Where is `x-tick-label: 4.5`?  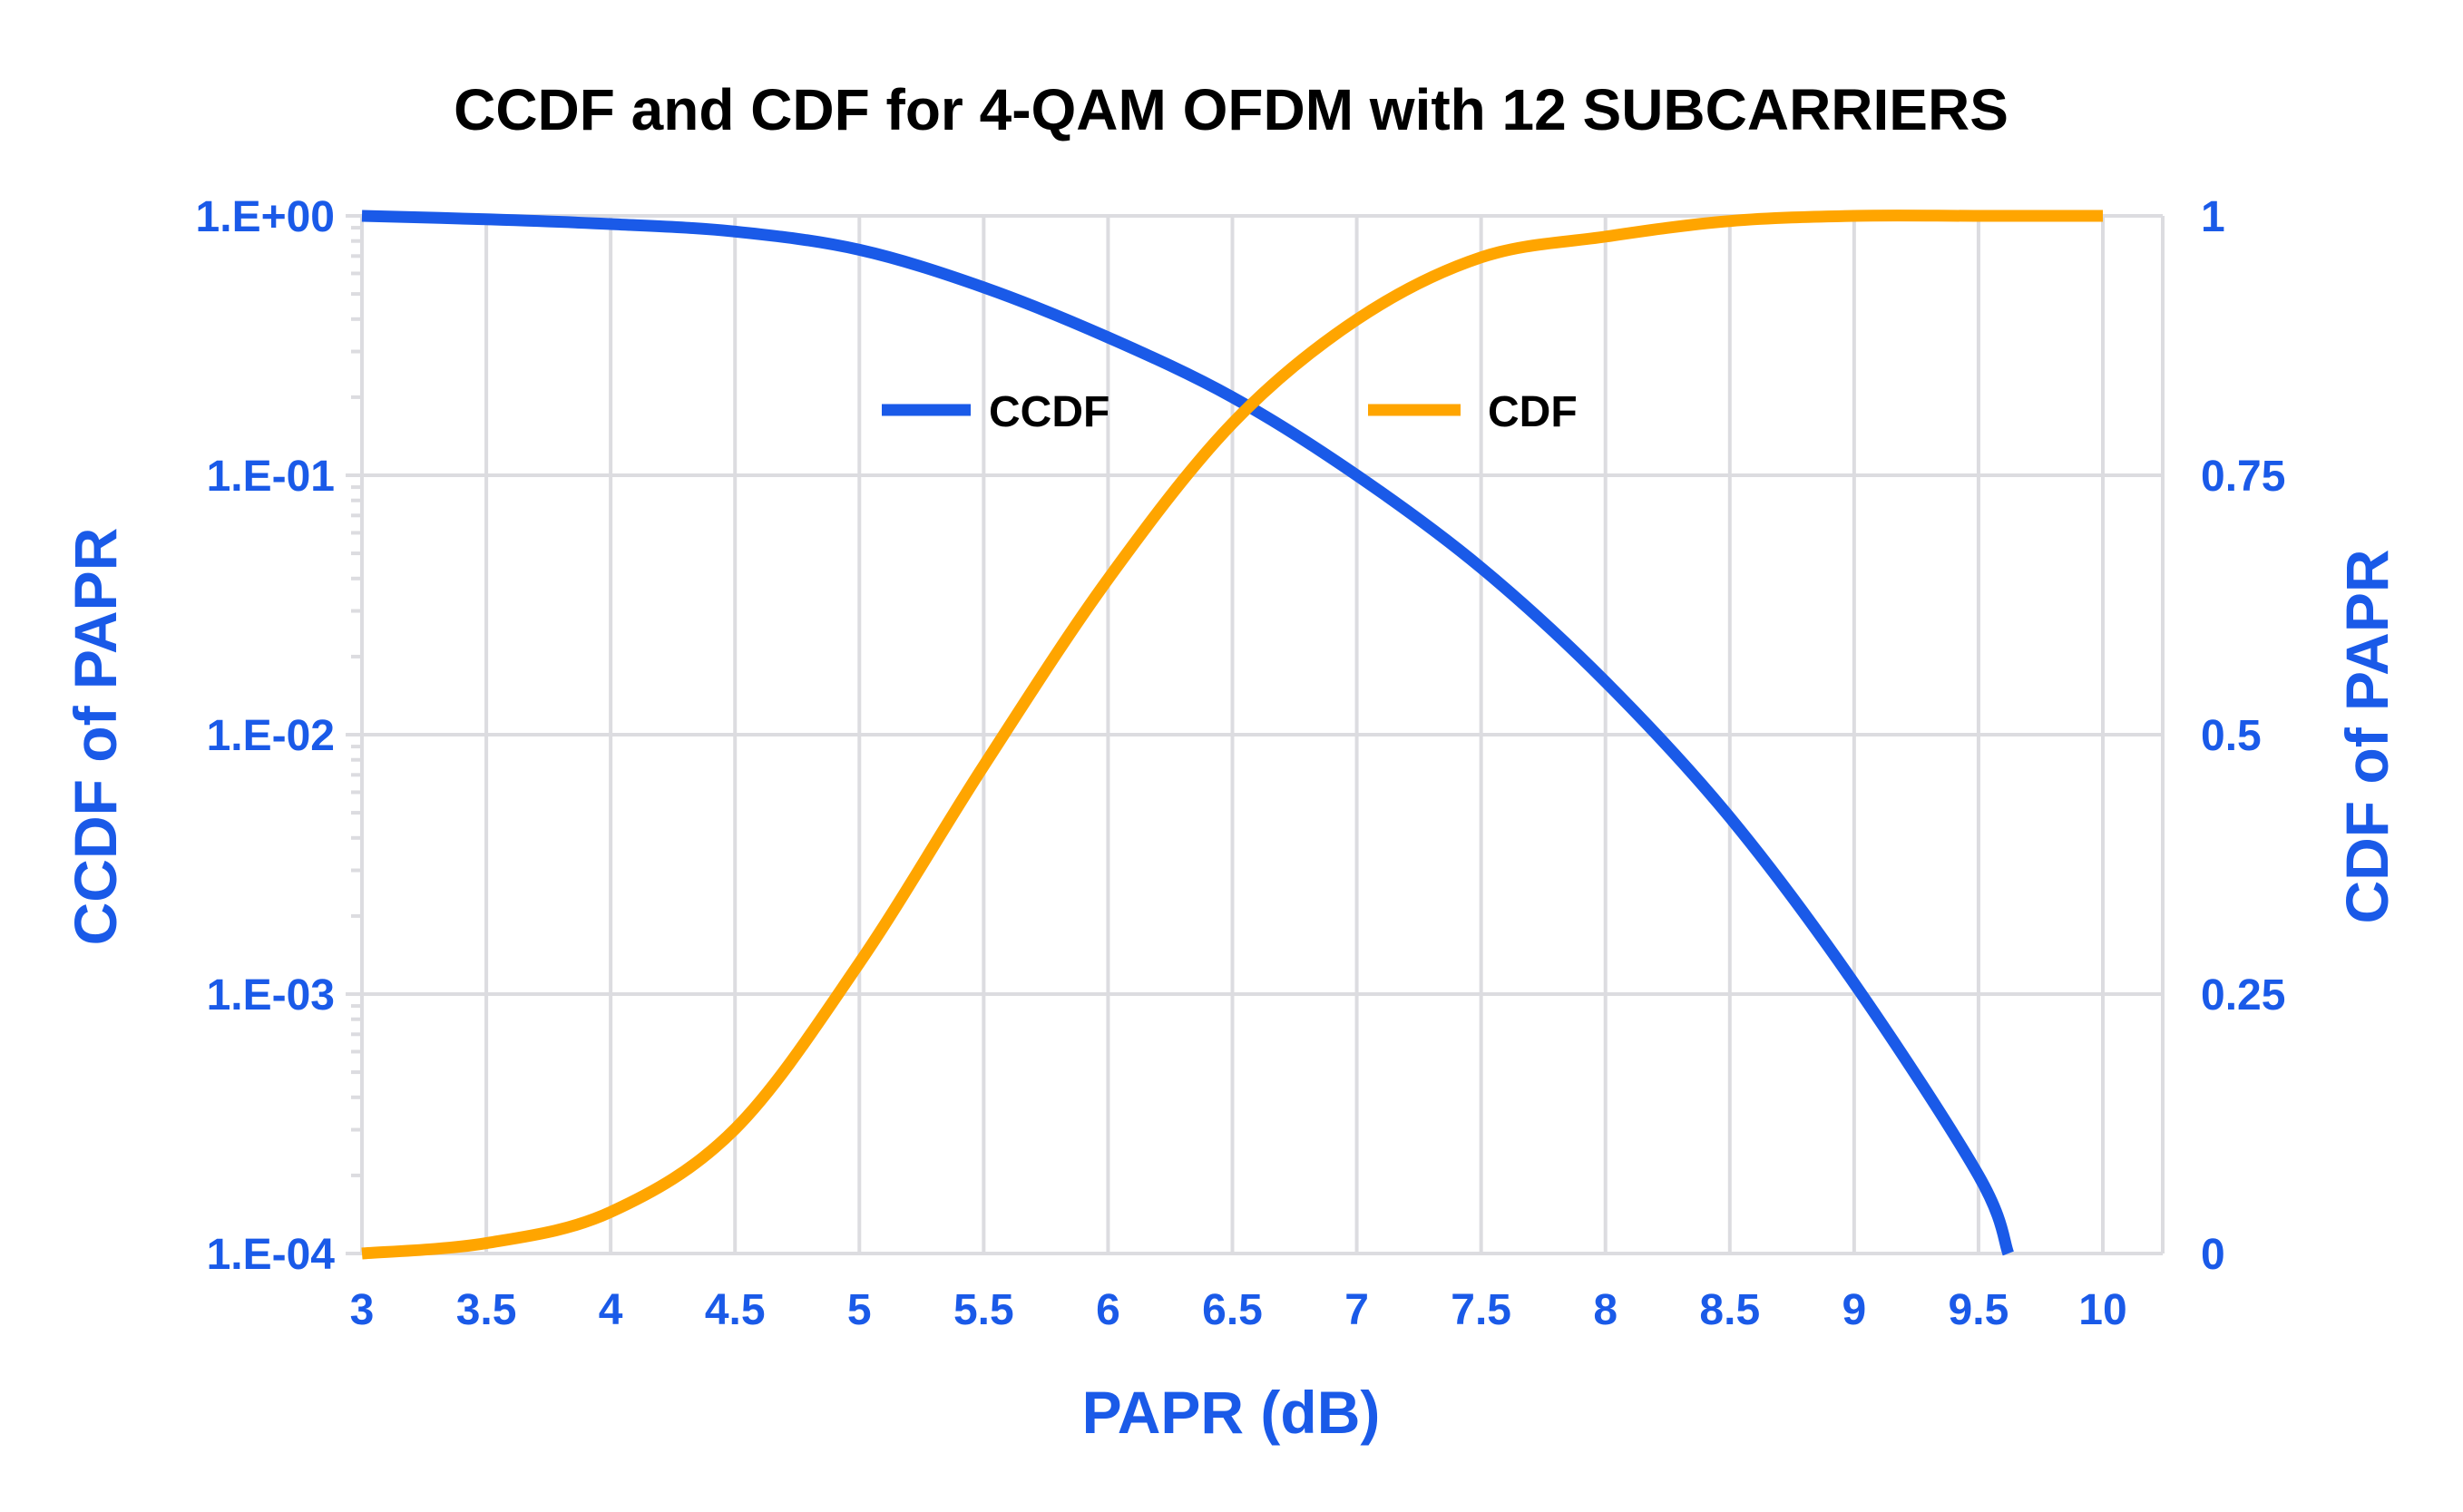 x-tick-label: 4.5 is located at coordinates (736, 1310).